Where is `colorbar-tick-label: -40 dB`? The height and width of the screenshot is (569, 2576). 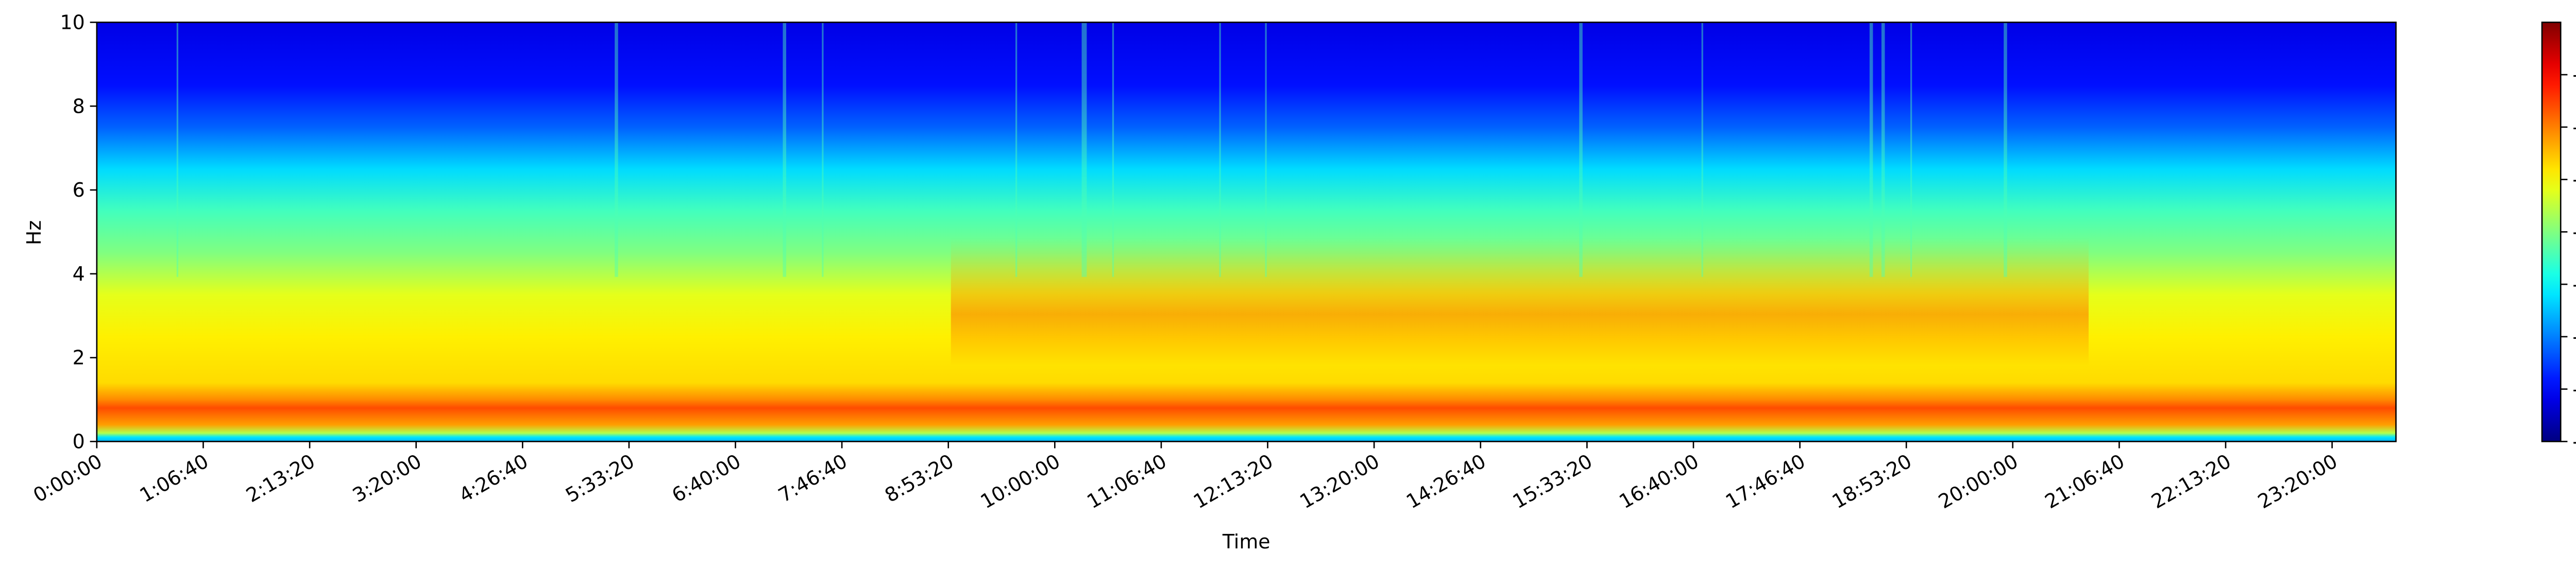
colorbar-tick-label: -40 dB is located at coordinates (2574, 232).